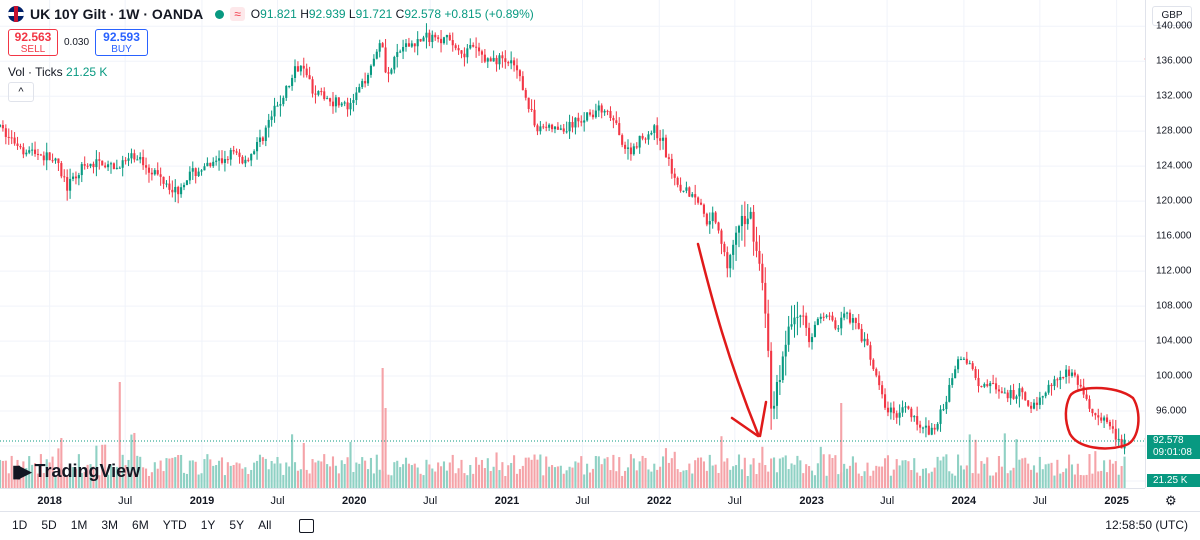  I want to click on range-button-all: All, so click(265, 525).